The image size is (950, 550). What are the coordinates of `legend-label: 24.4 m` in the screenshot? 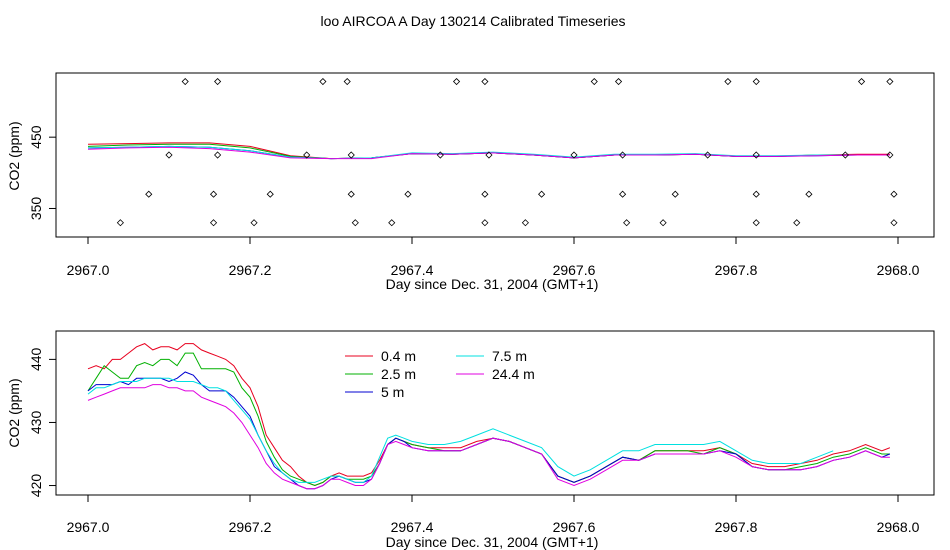 It's located at (513, 374).